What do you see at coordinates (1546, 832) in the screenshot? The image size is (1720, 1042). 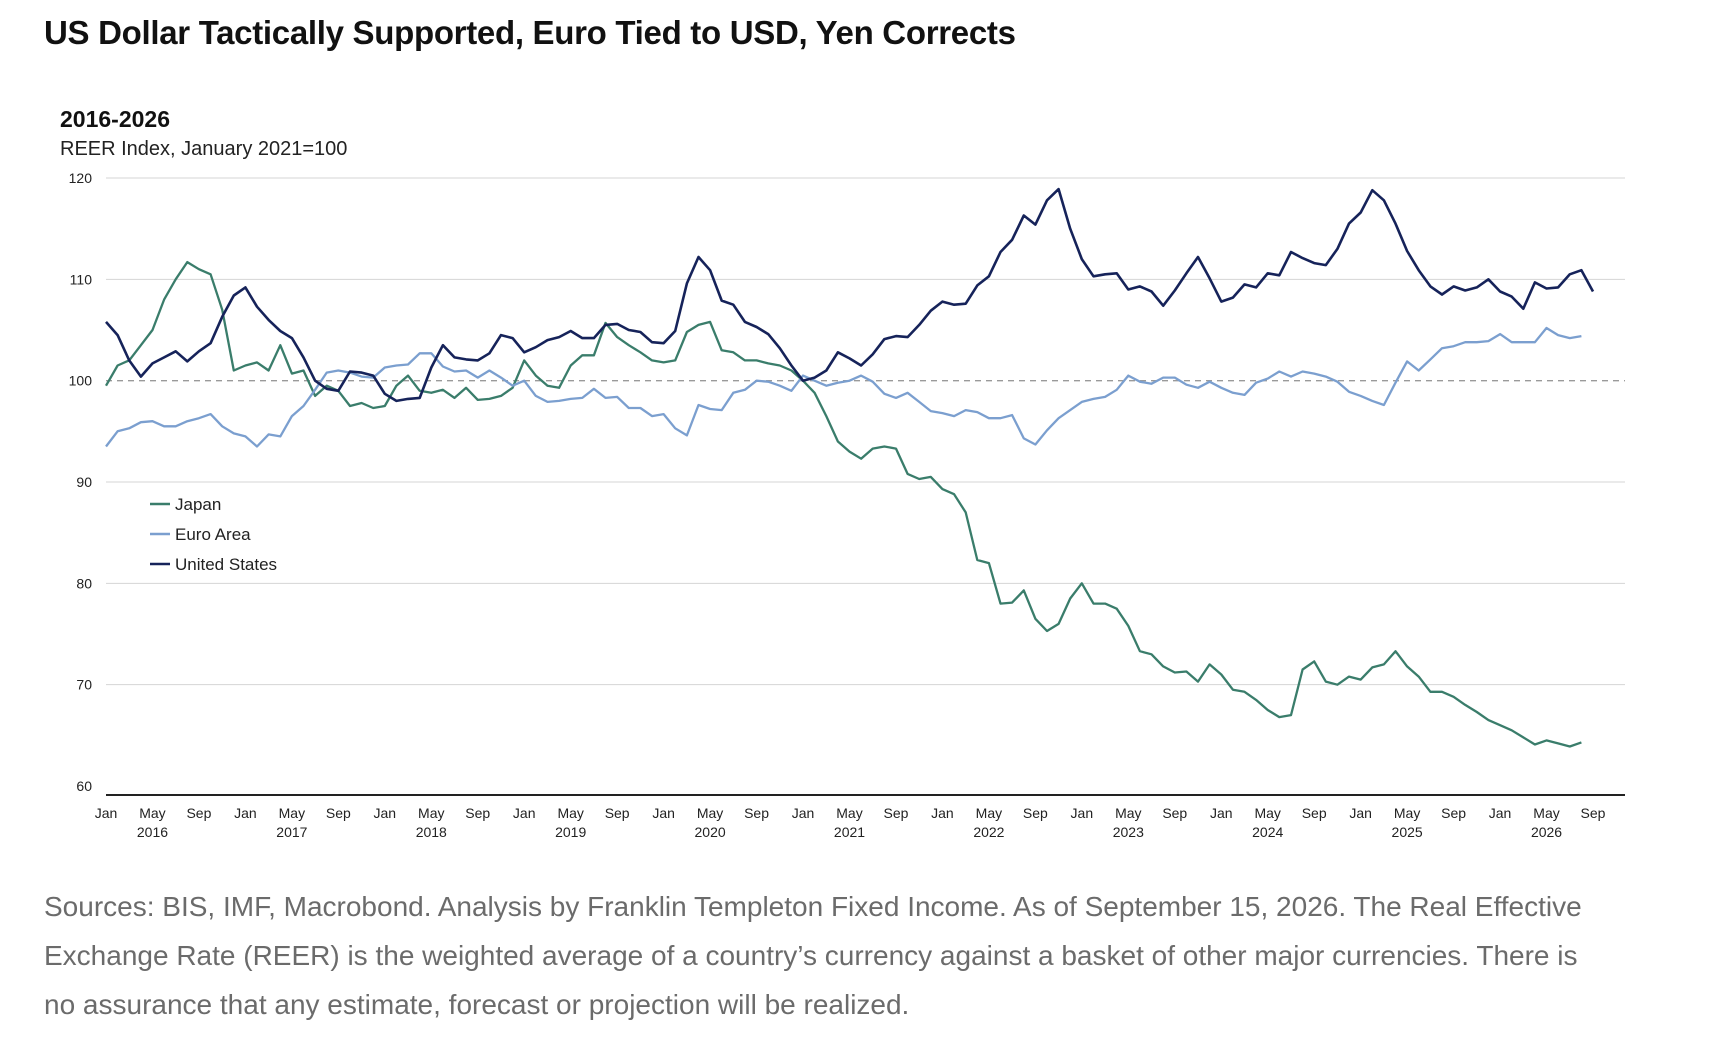 I see `x-tick-year: 2026` at bounding box center [1546, 832].